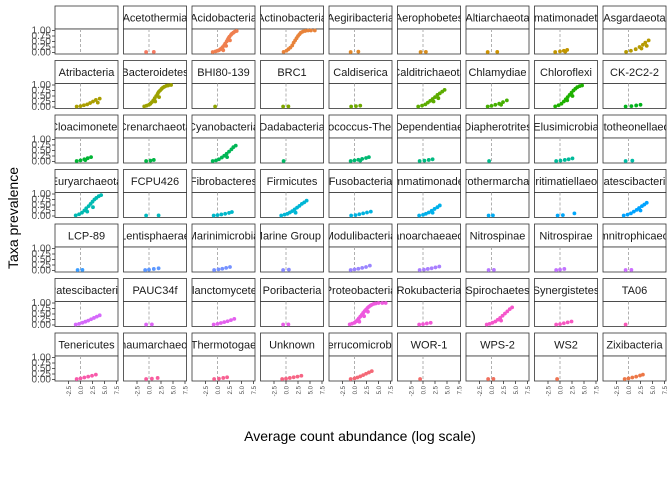 This screenshot has height=485, width=672. Describe the element at coordinates (498, 237) in the screenshot. I see `facet-label: Nitrospinae` at that location.